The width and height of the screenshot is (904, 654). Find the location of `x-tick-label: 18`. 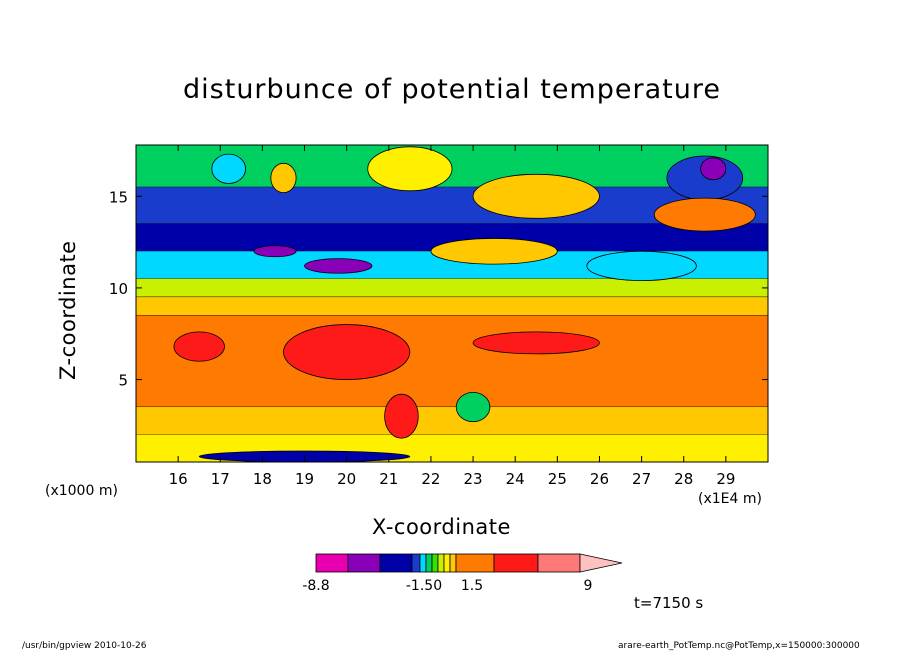

x-tick-label: 18 is located at coordinates (262, 479).